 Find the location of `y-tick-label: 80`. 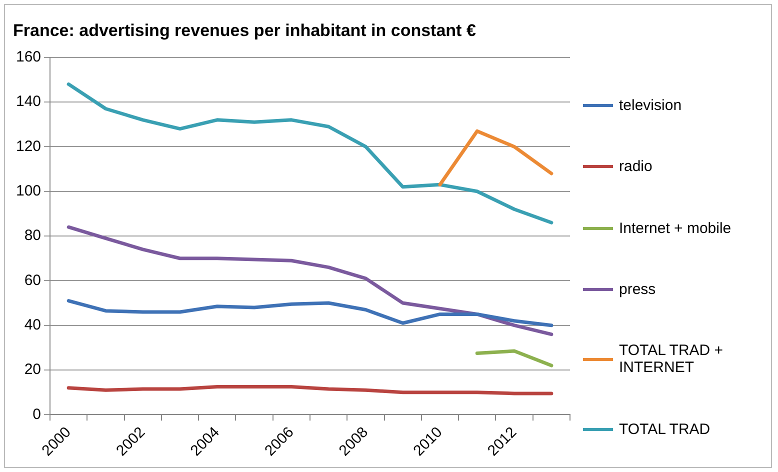

y-tick-label: 80 is located at coordinates (33, 235).